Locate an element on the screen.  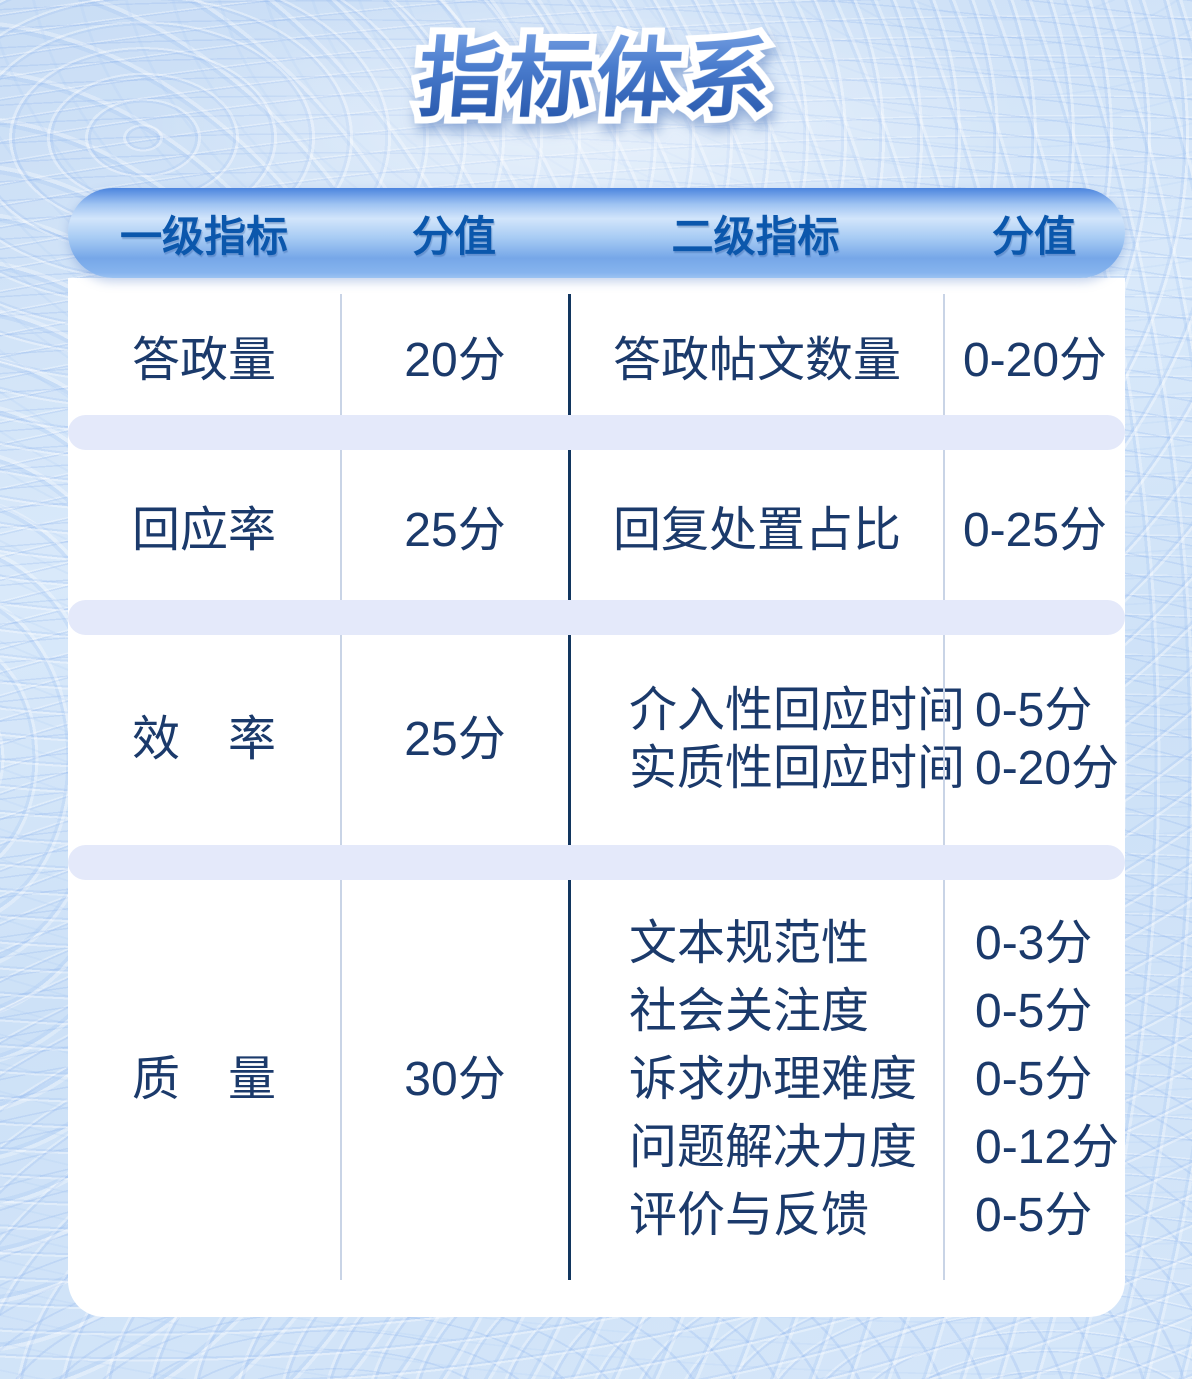
level1-indicator-cell: 回应率 is located at coordinates (204, 525).